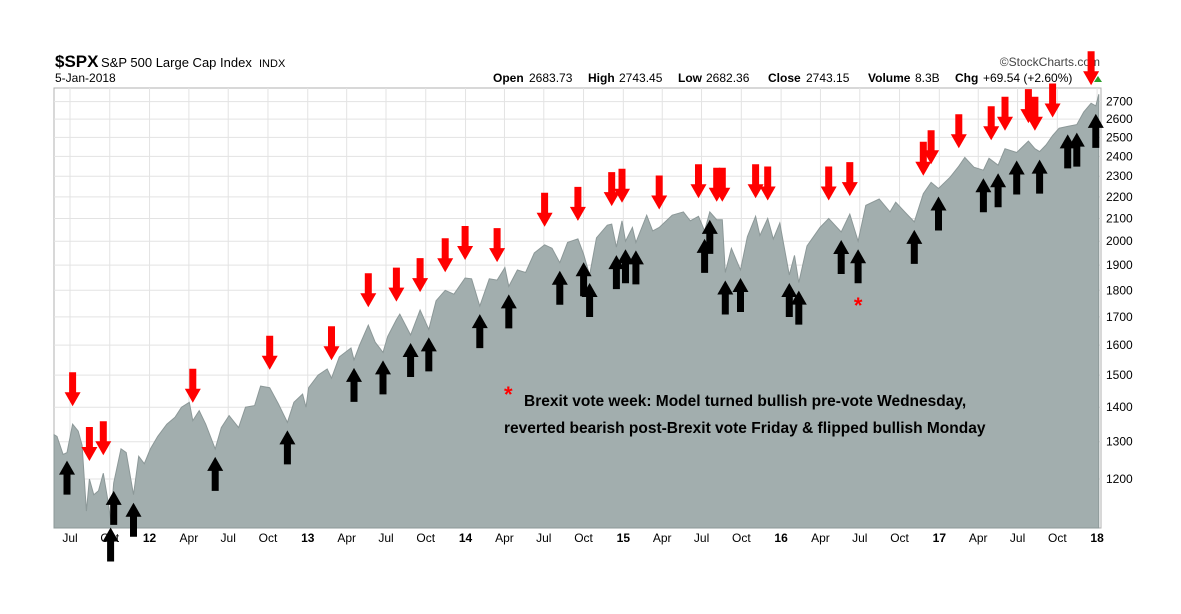 This screenshot has height=614, width=1181. What do you see at coordinates (728, 78) in the screenshot?
I see `low-value: 2682.36` at bounding box center [728, 78].